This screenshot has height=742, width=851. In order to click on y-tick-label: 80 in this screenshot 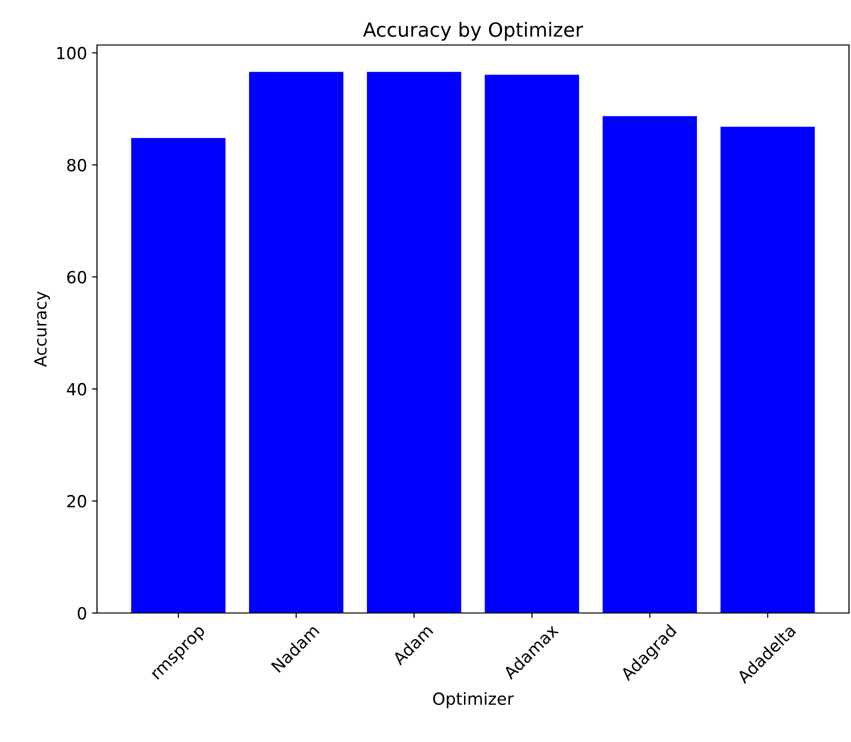, I will do `click(76, 165)`.